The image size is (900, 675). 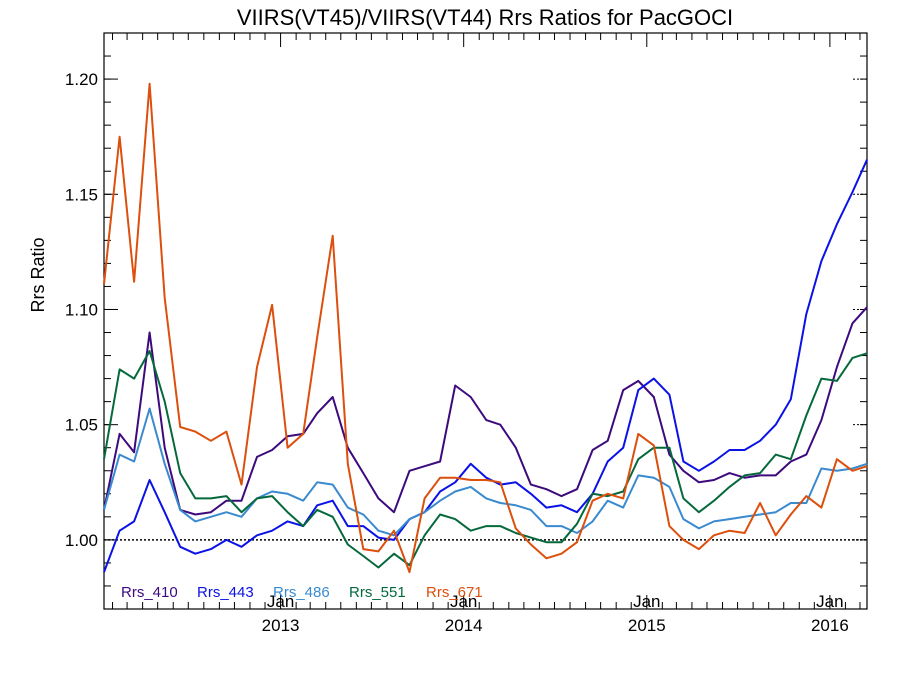 I want to click on legend: Rrs_410 Rrs_443 Rrs_486 Rrs_551 Rrs_671, so click(x=302, y=592).